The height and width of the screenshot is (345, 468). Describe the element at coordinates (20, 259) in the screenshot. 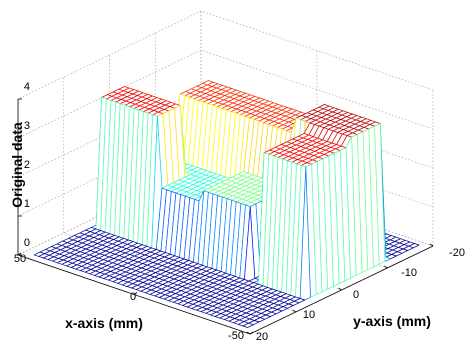

I see `x-tick-label: 50` at that location.